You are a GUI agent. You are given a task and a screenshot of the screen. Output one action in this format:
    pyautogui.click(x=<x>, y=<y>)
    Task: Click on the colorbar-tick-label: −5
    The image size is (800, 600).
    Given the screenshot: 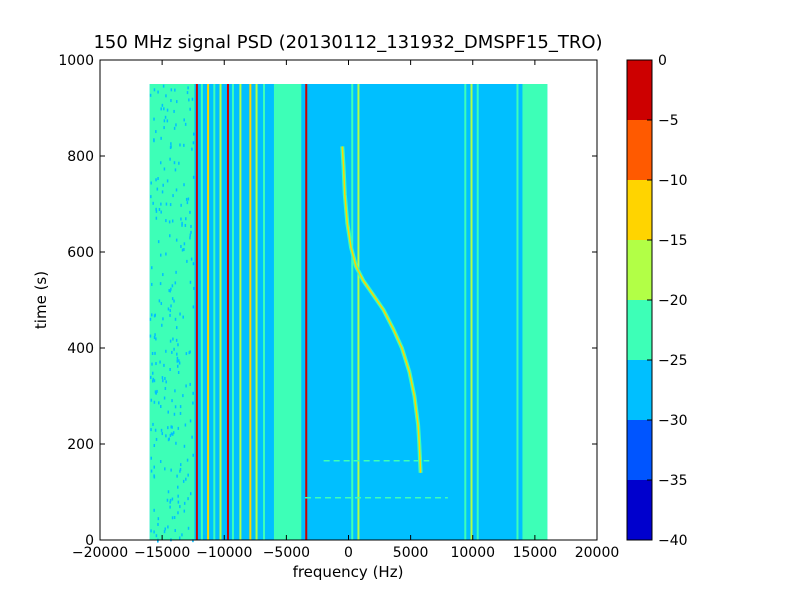 What is the action you would take?
    pyautogui.click(x=668, y=121)
    